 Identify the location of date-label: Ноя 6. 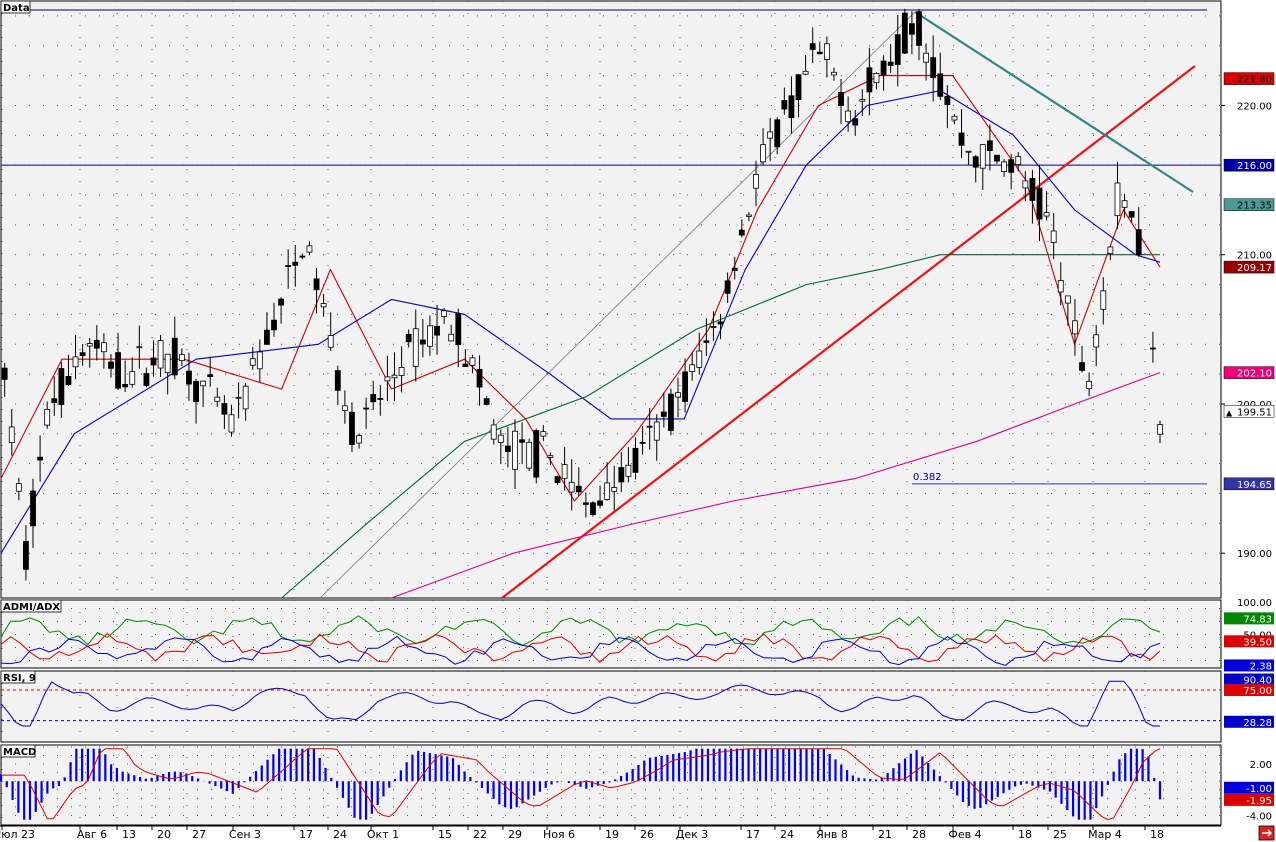
(559, 834).